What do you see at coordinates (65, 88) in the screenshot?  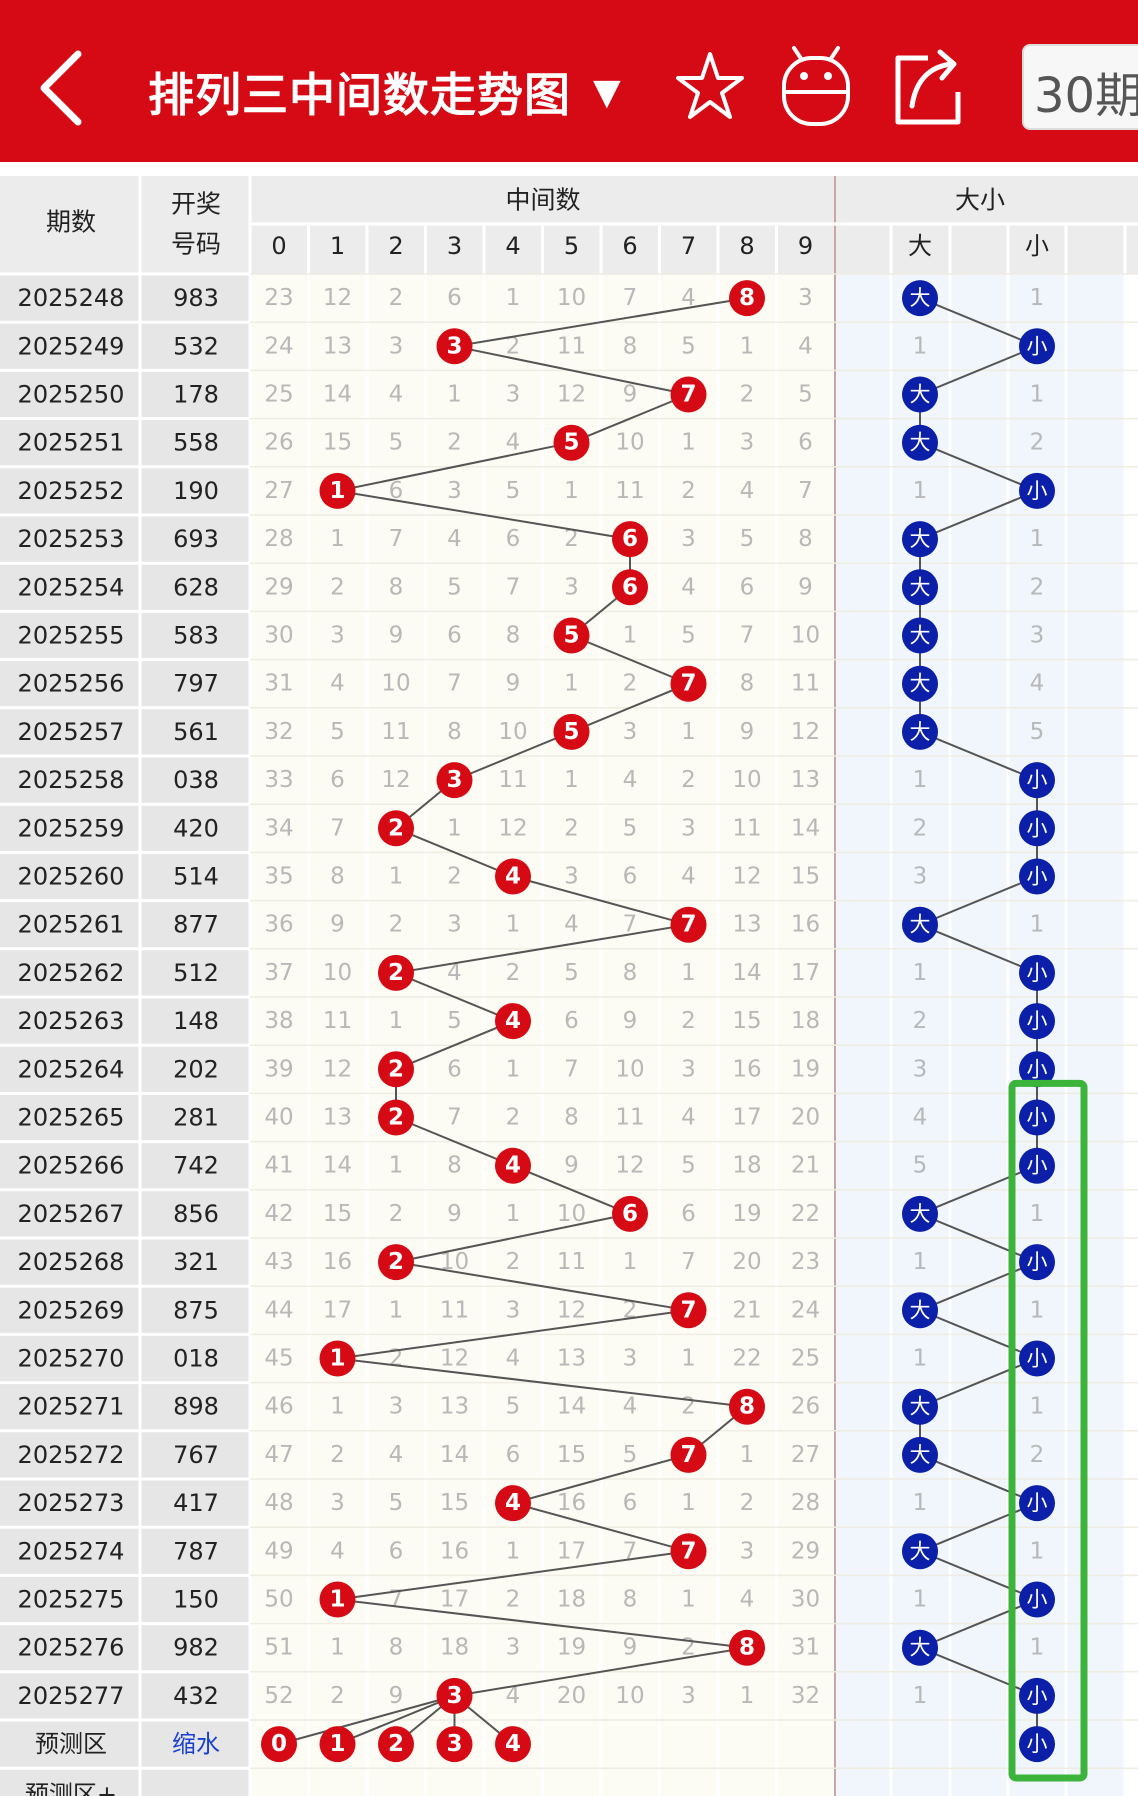 I see `back-icon` at bounding box center [65, 88].